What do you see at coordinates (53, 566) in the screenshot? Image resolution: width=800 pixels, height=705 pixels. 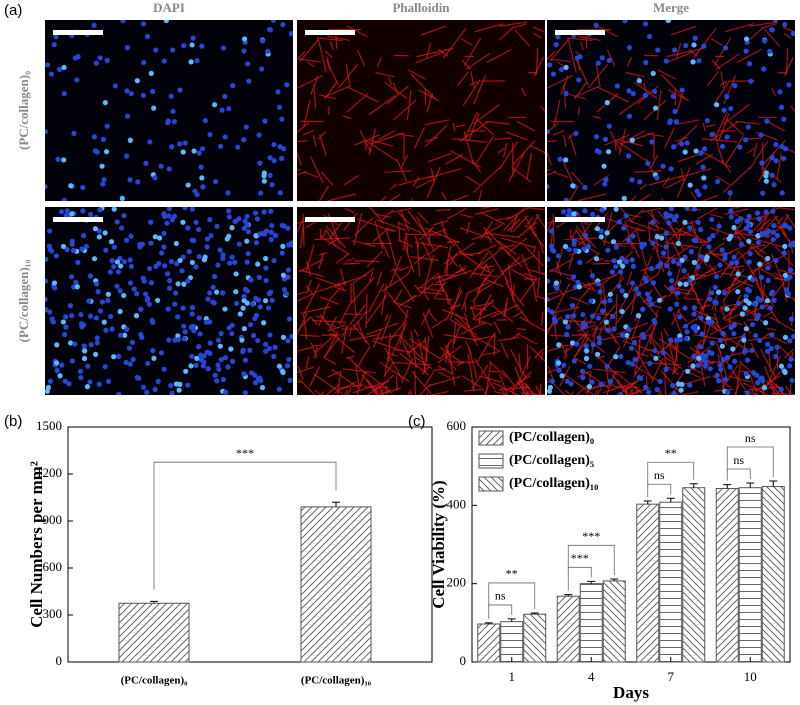 I see `y-tick-label: 600` at bounding box center [53, 566].